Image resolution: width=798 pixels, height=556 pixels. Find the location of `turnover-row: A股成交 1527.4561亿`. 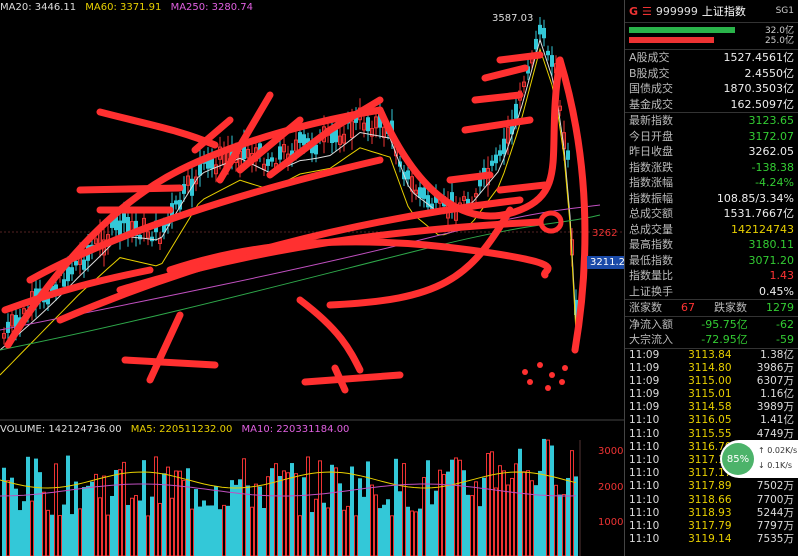

turnover-row: A股成交 1527.4561亿 is located at coordinates (711, 58).